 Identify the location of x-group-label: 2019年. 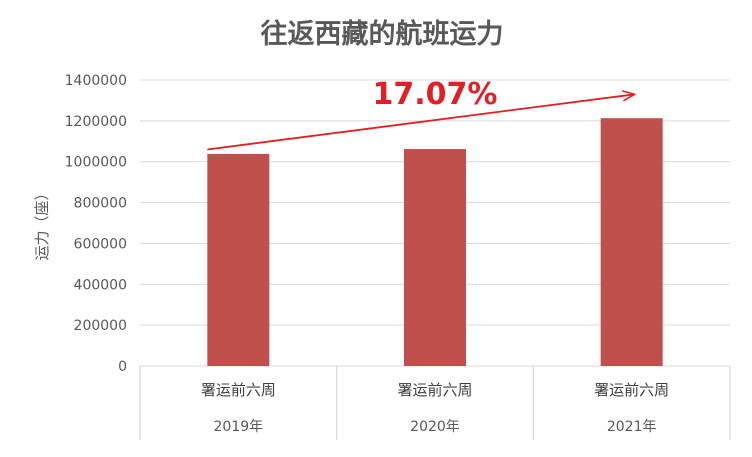
(239, 427).